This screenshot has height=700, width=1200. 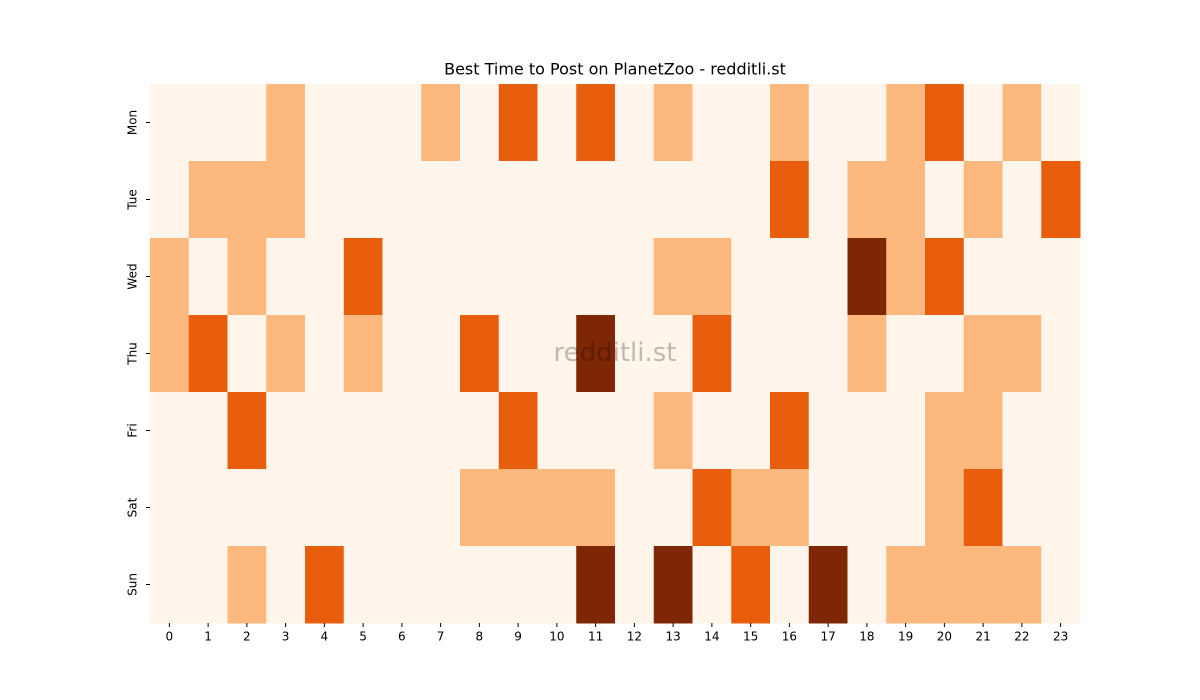 I want to click on x-tick-label: 3, so click(x=286, y=637).